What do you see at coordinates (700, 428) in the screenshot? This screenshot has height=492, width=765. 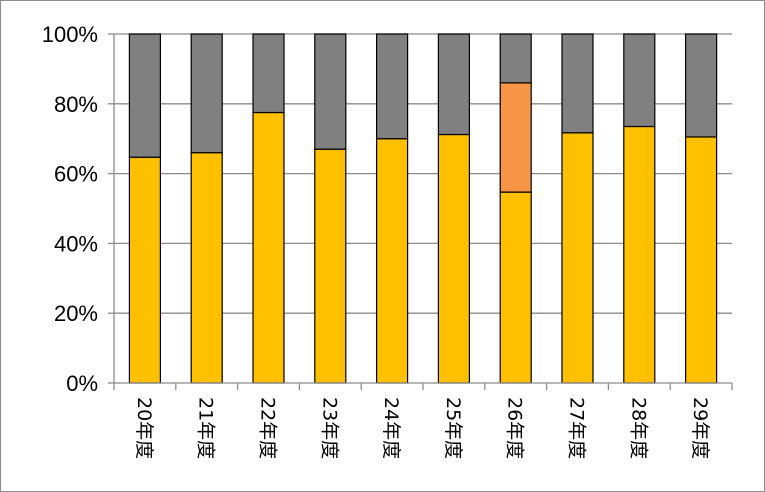 I see `x-category-label: 29年度` at bounding box center [700, 428].